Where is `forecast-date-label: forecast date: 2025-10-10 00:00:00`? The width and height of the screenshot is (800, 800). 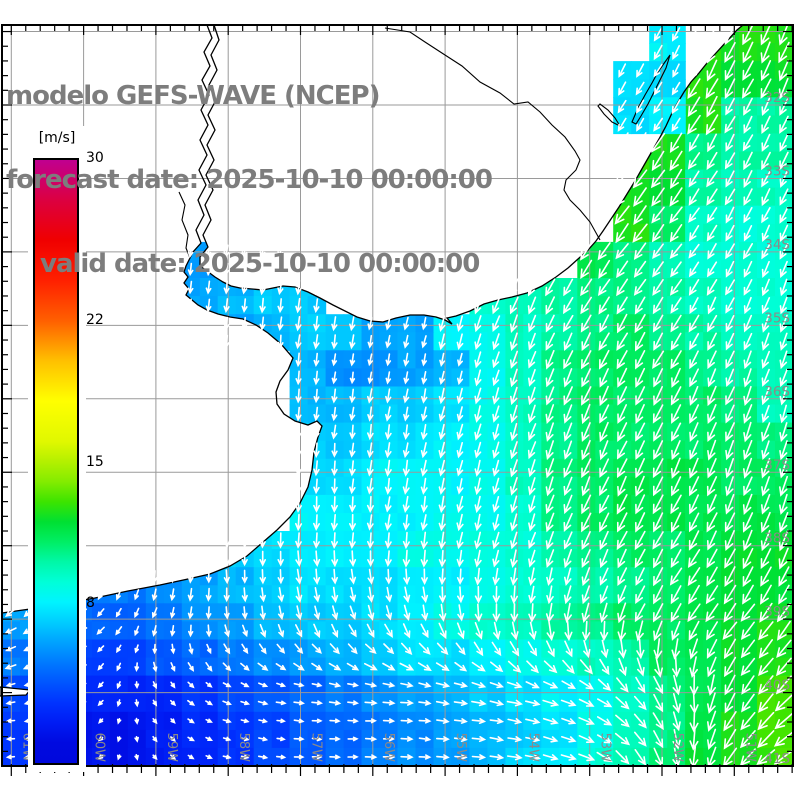
forecast-date-label: forecast date: 2025-10-10 00:00:00 is located at coordinates (249, 180).